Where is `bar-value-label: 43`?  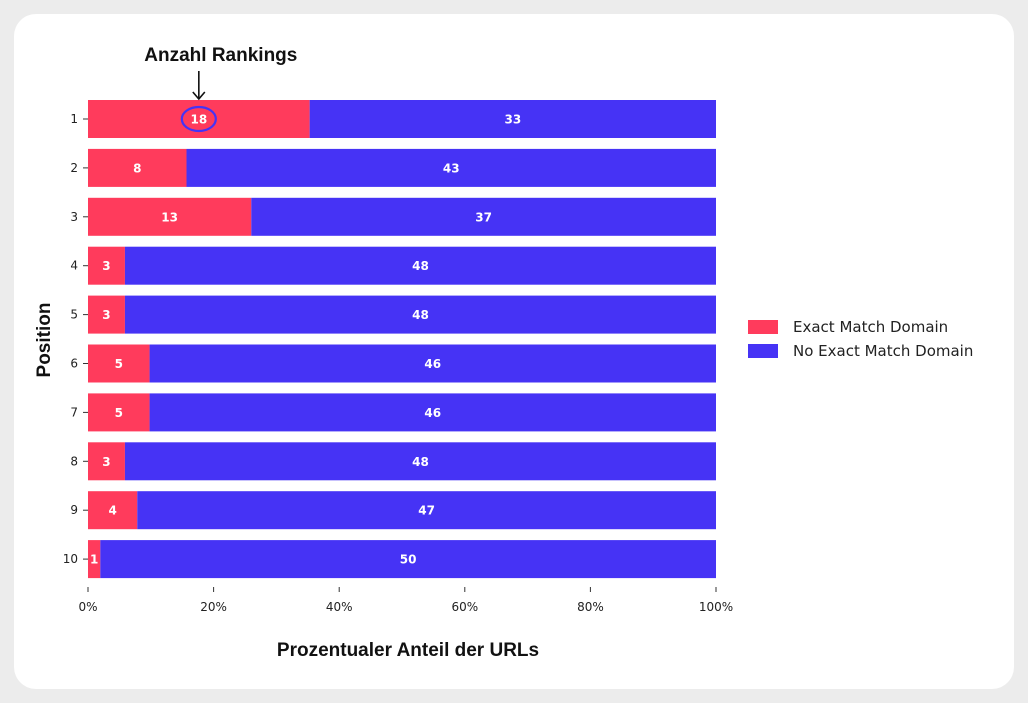 bar-value-label: 43 is located at coordinates (451, 168).